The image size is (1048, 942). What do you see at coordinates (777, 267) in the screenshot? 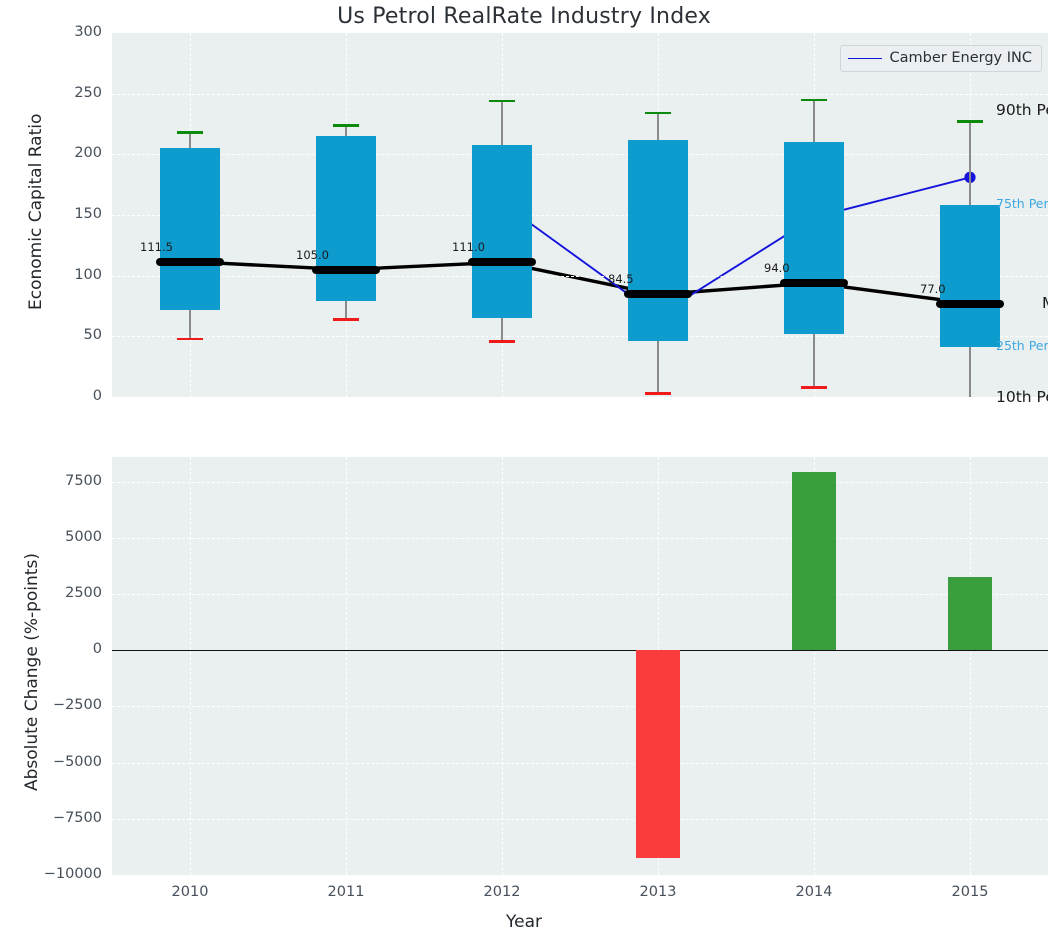
I see `median-value-label: 94.0` at bounding box center [777, 267].